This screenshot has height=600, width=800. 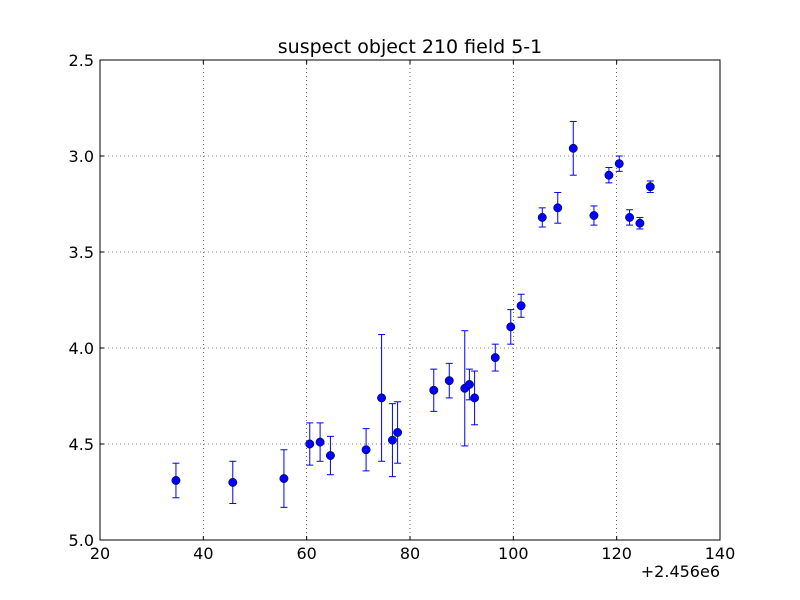 What do you see at coordinates (720, 553) in the screenshot?
I see `x-tick-label: 140` at bounding box center [720, 553].